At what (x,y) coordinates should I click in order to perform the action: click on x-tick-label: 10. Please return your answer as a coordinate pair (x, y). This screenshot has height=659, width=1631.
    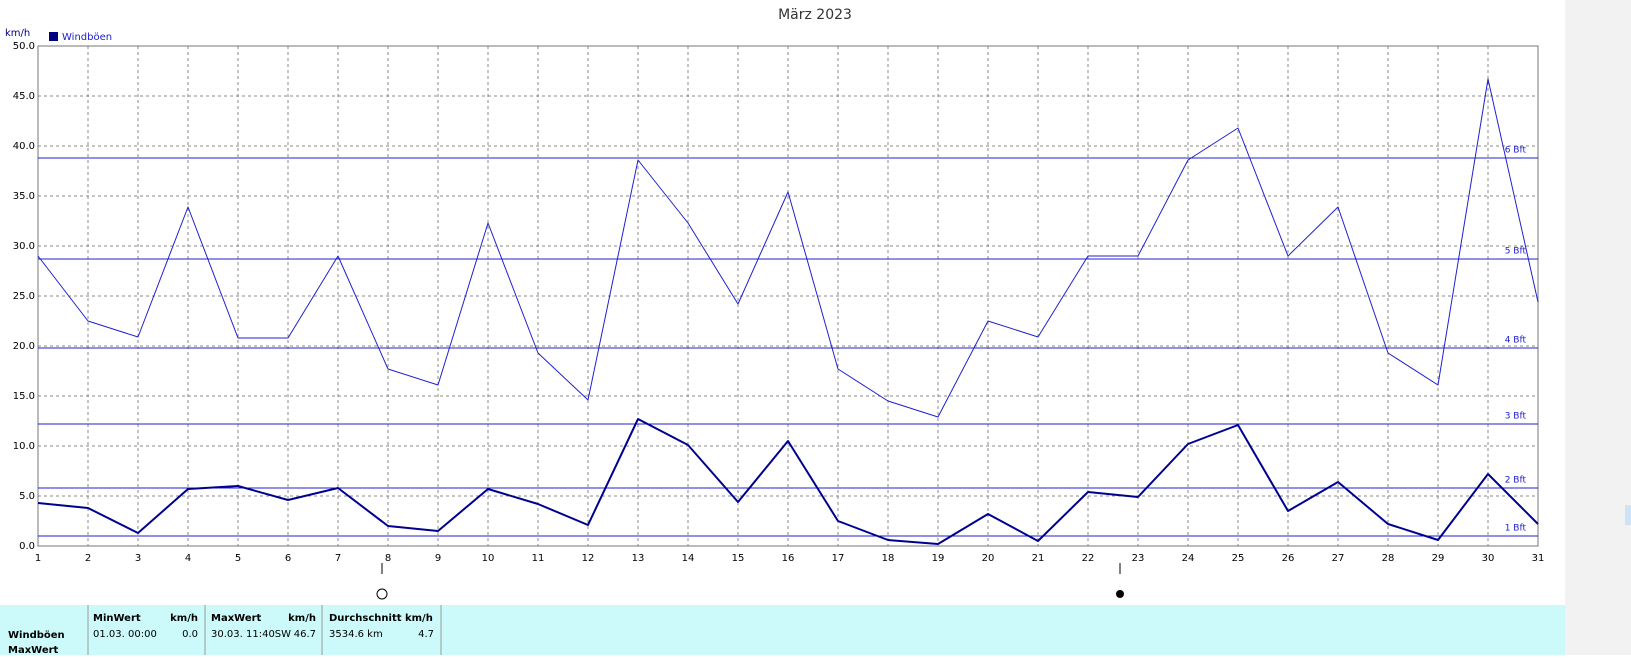
    Looking at the image, I should click on (488, 558).